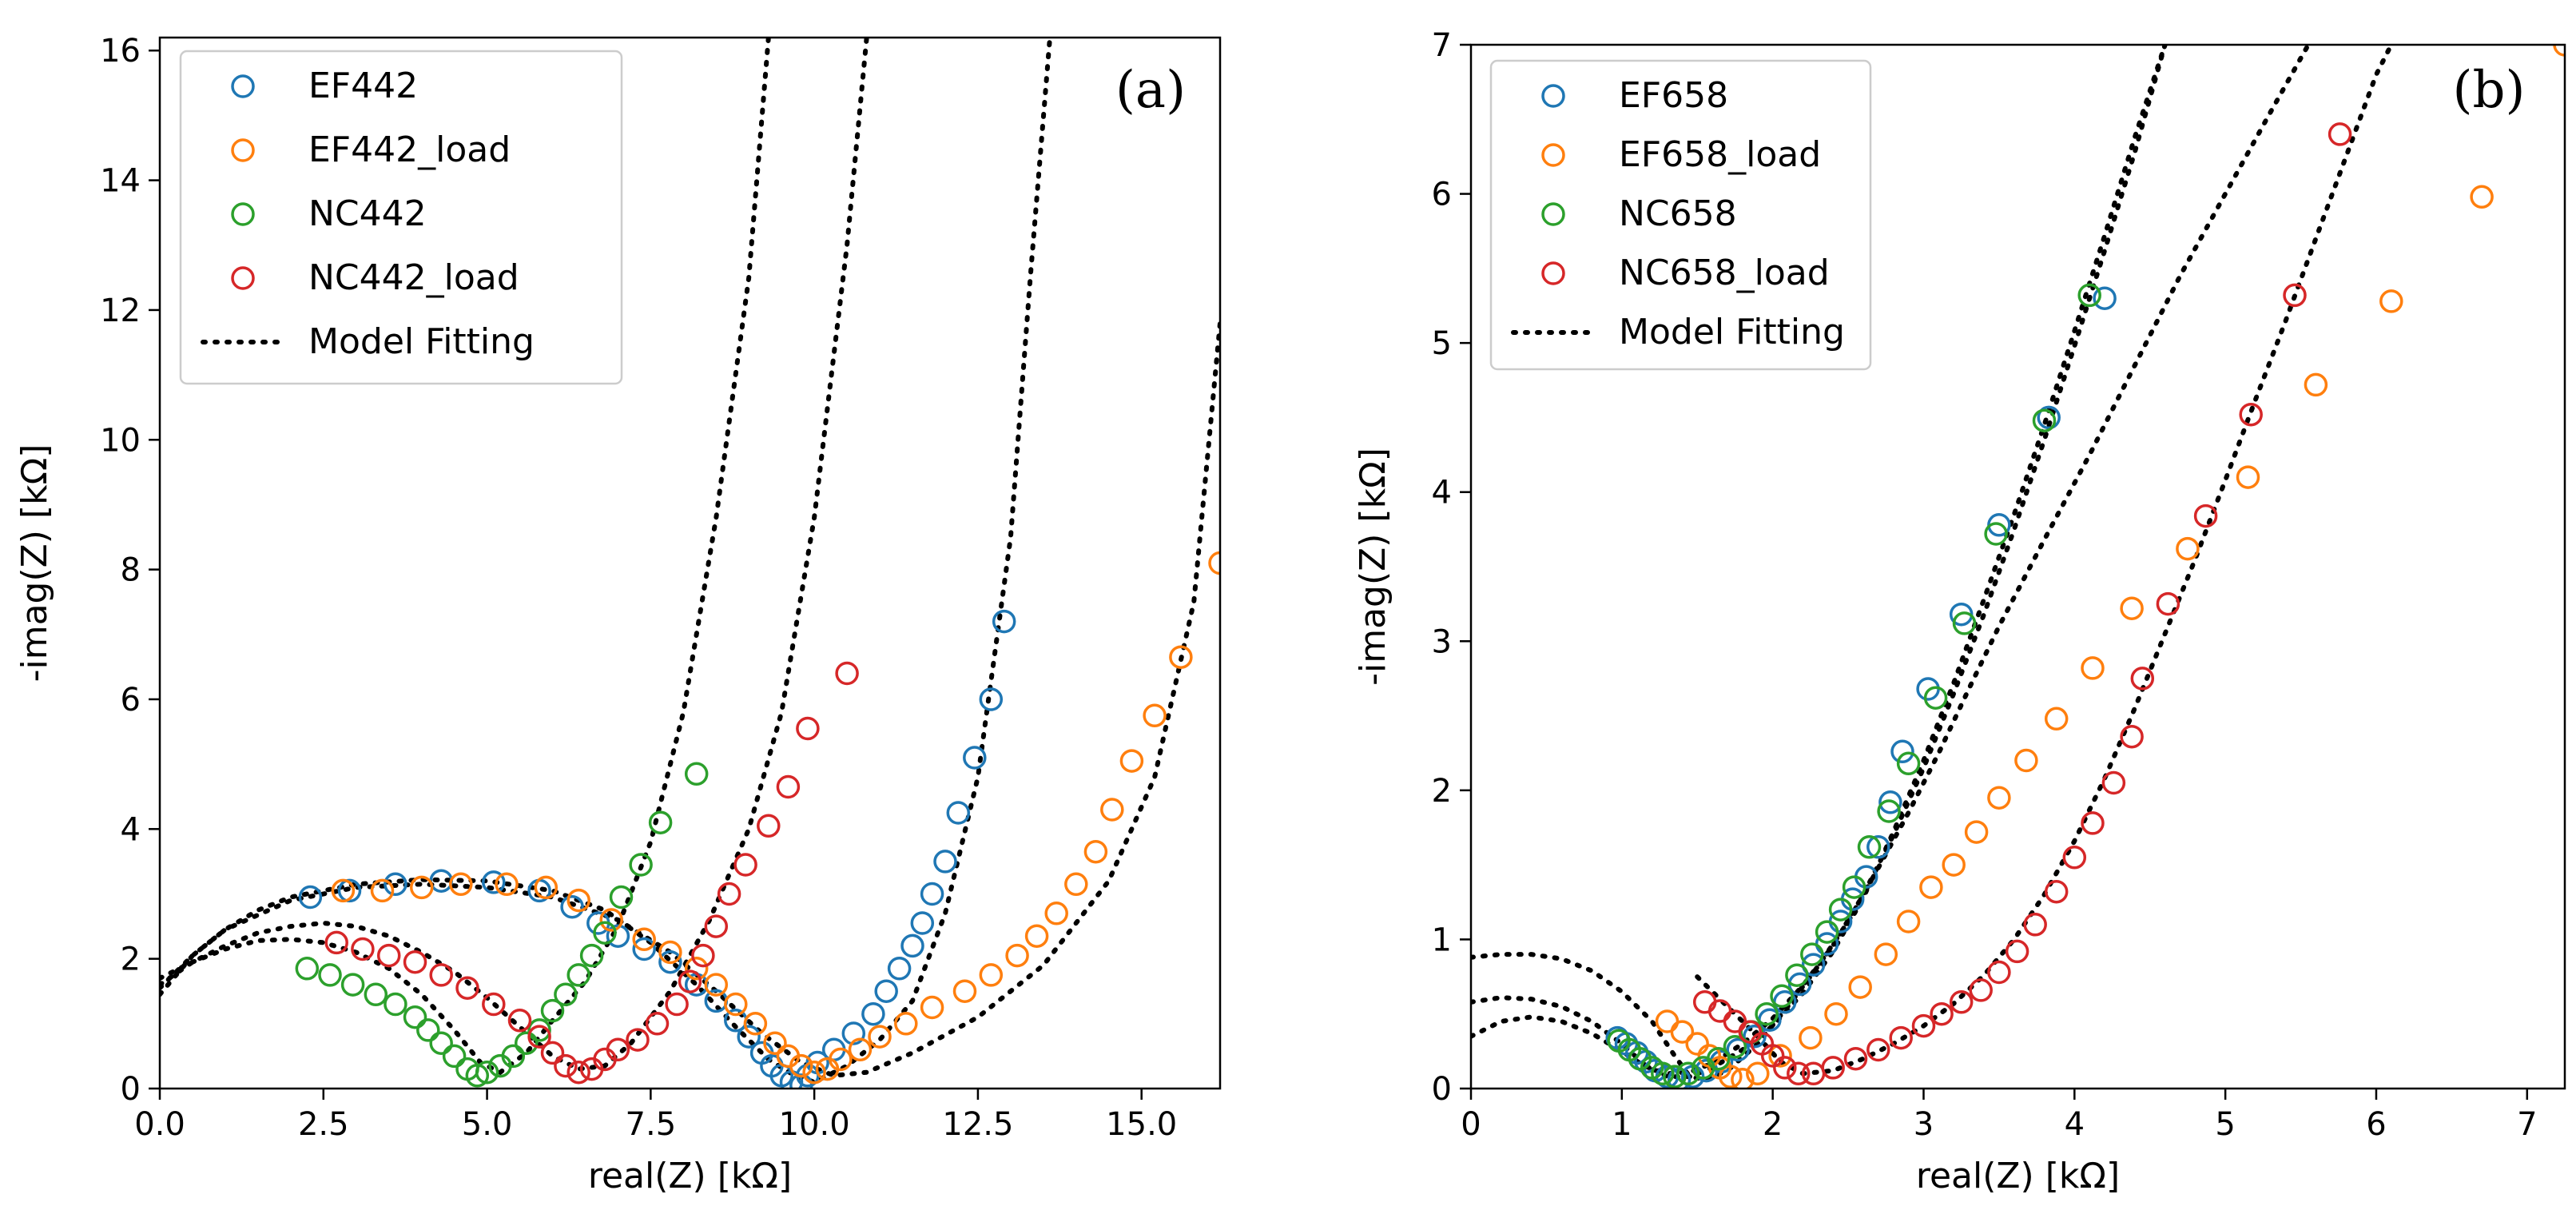 Image resolution: width=2576 pixels, height=1230 pixels. I want to click on y-tick-label: 1, so click(1442, 940).